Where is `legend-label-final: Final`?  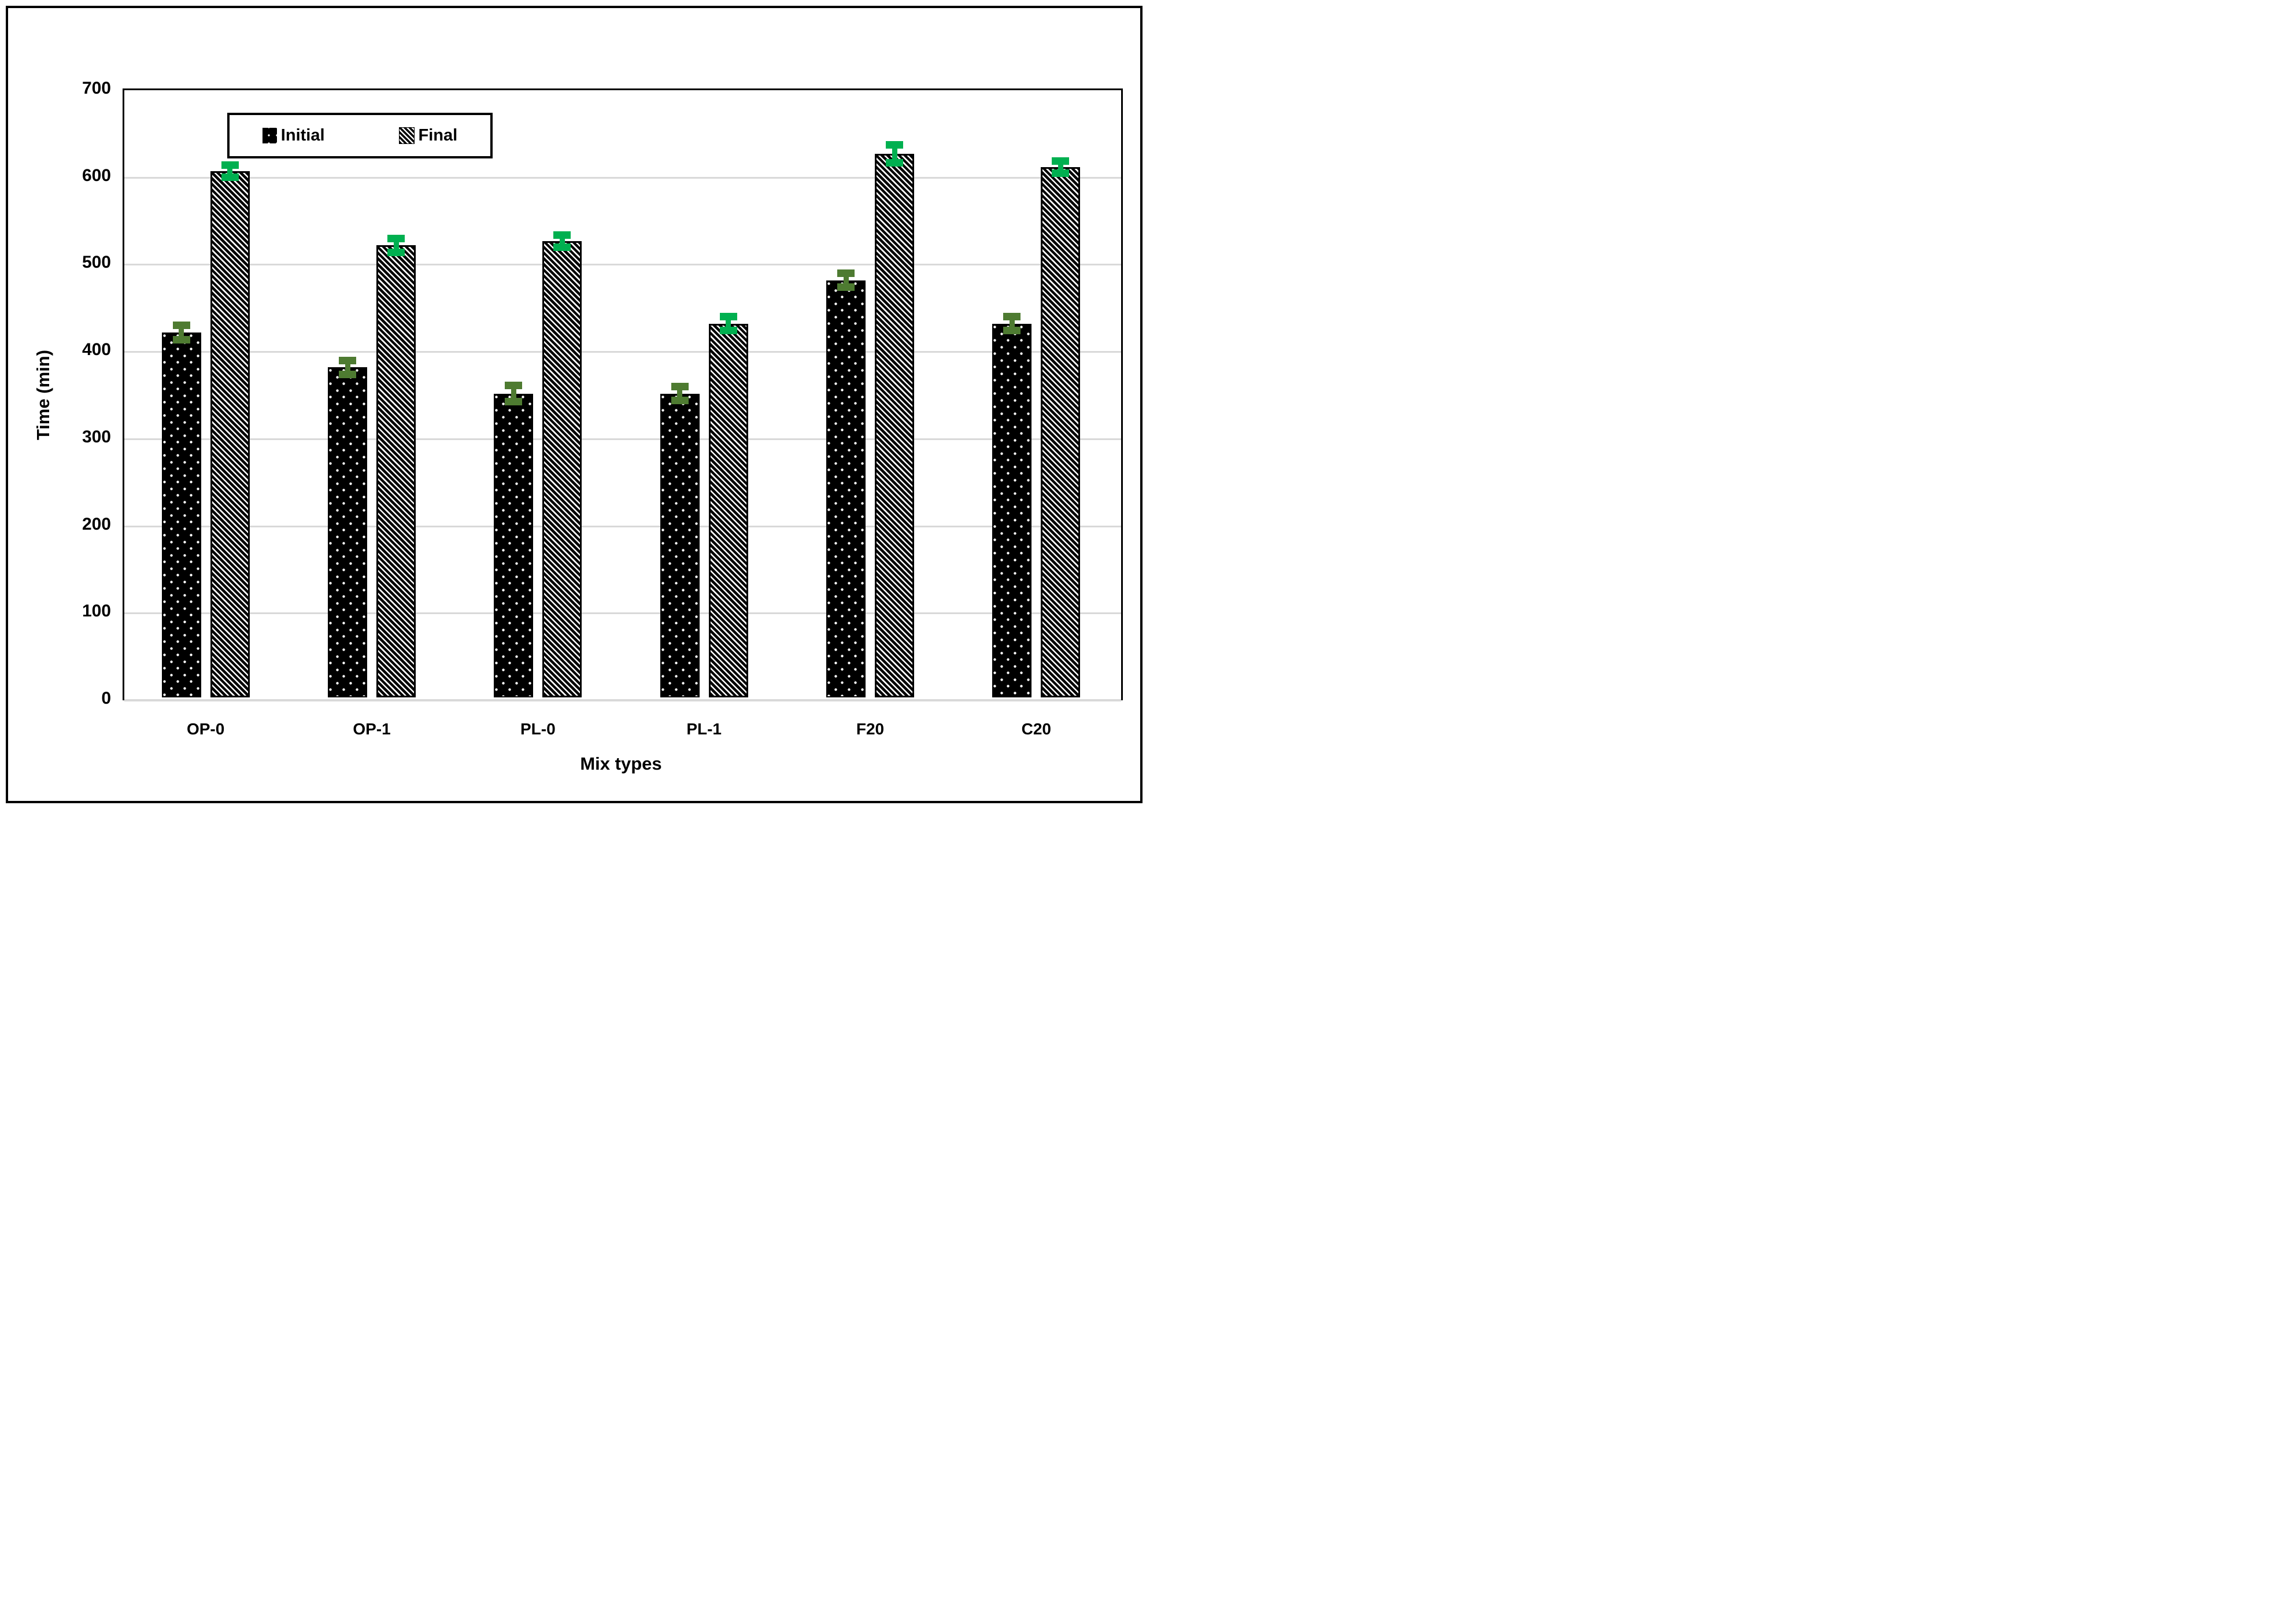 legend-label-final: Final is located at coordinates (438, 135).